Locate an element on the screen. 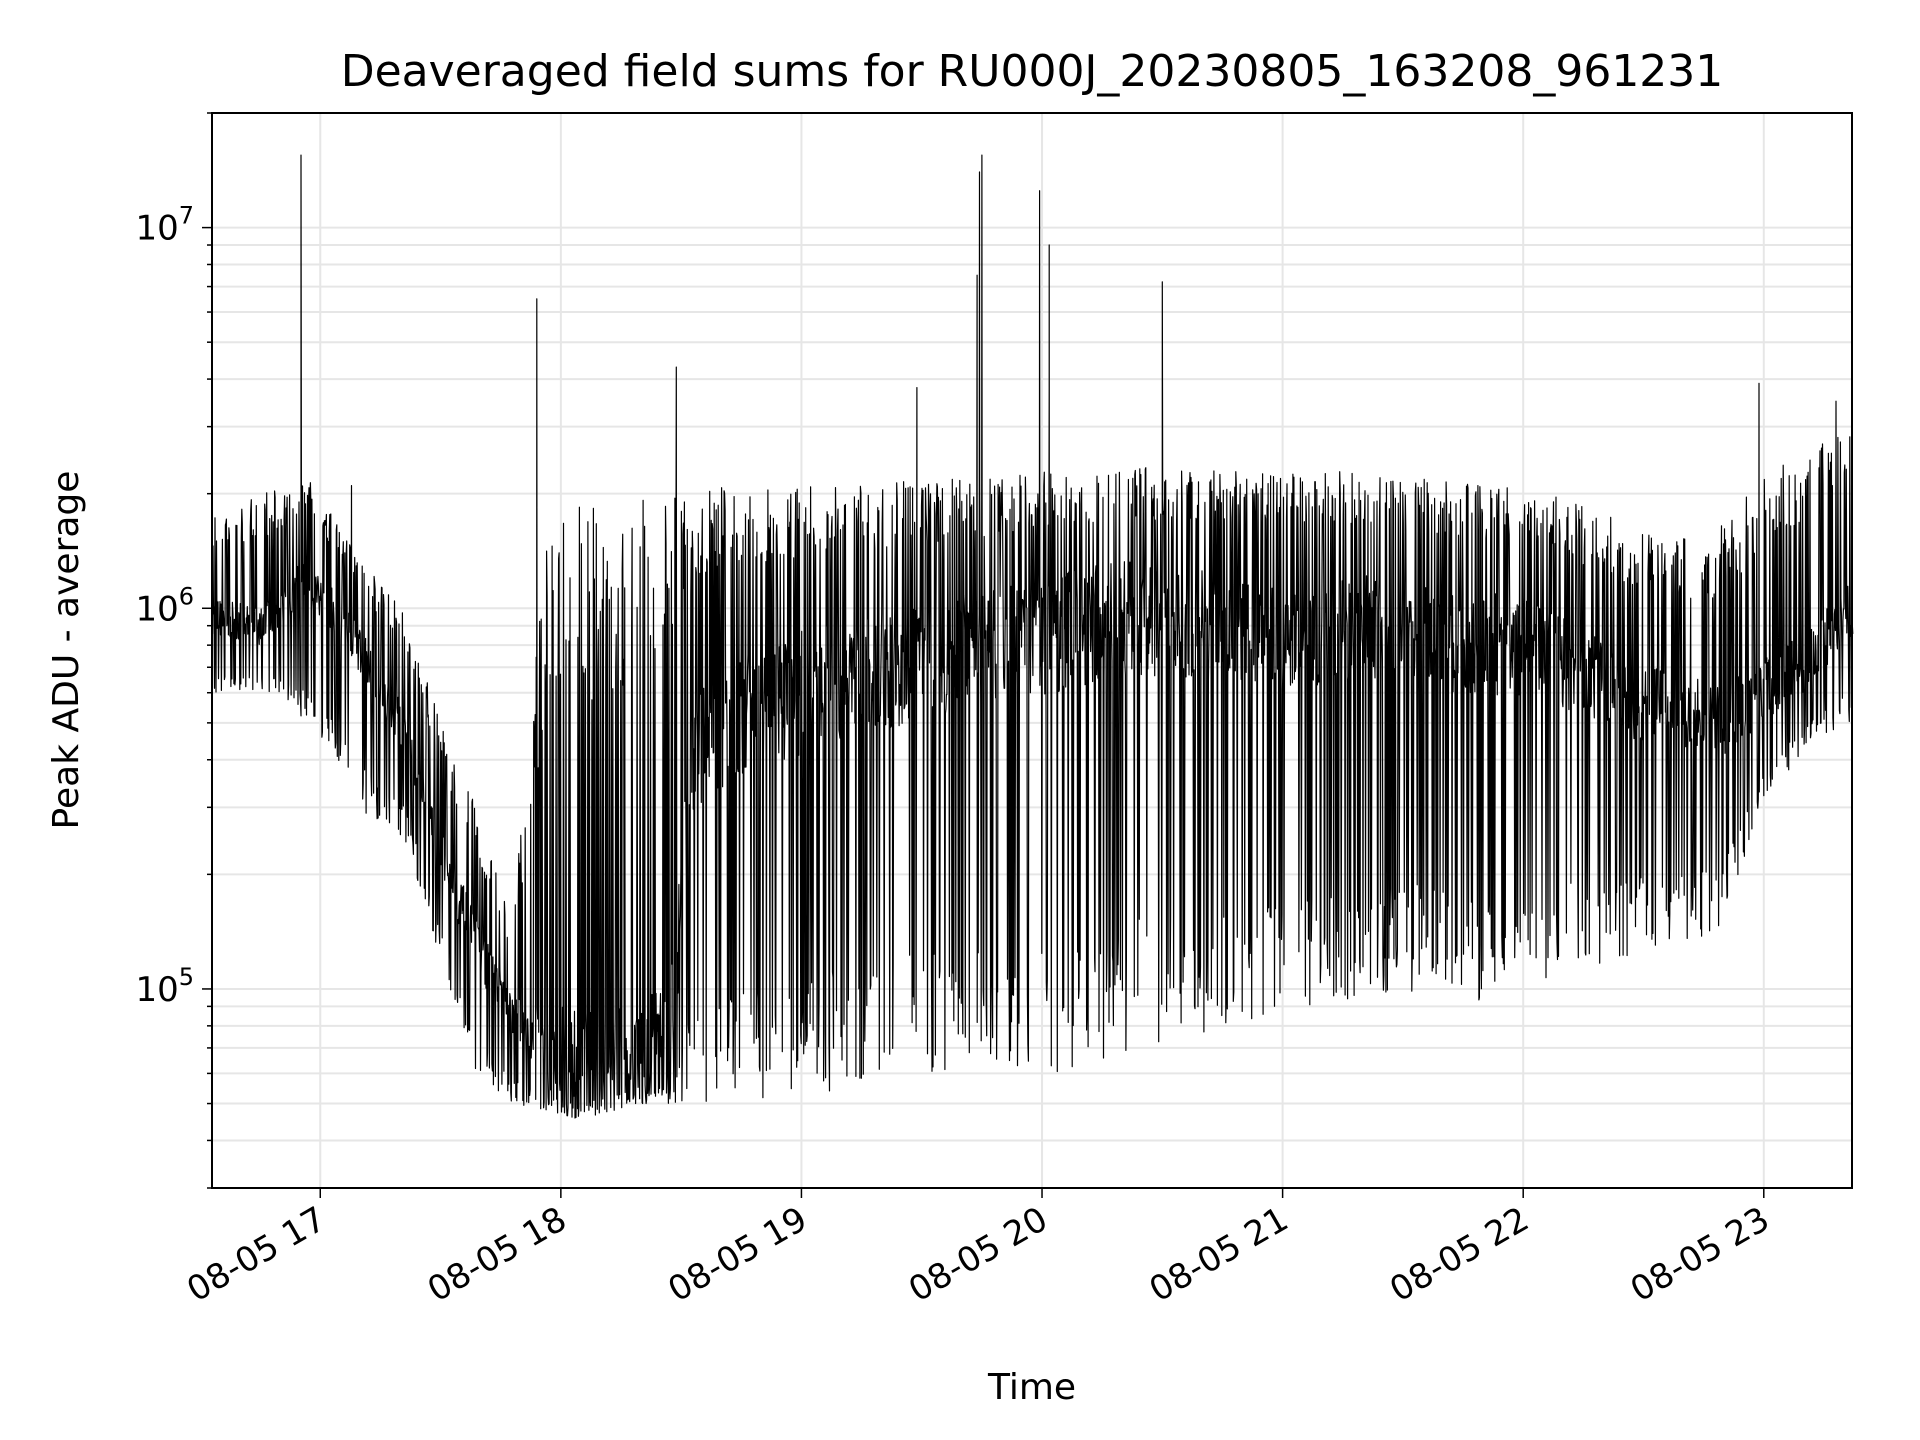 Image resolution: width=1920 pixels, height=1440 pixels. x-tick-label: 08-05 18 is located at coordinates (497, 1254).